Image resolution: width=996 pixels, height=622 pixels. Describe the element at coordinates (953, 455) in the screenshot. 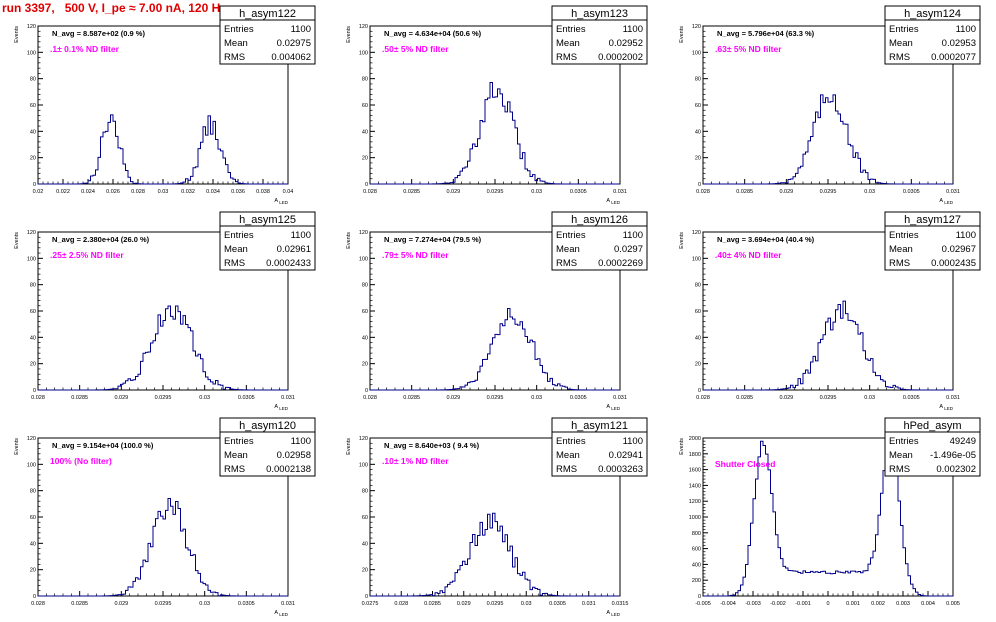

I see `stats-value-mean: -1.496e-05` at that location.